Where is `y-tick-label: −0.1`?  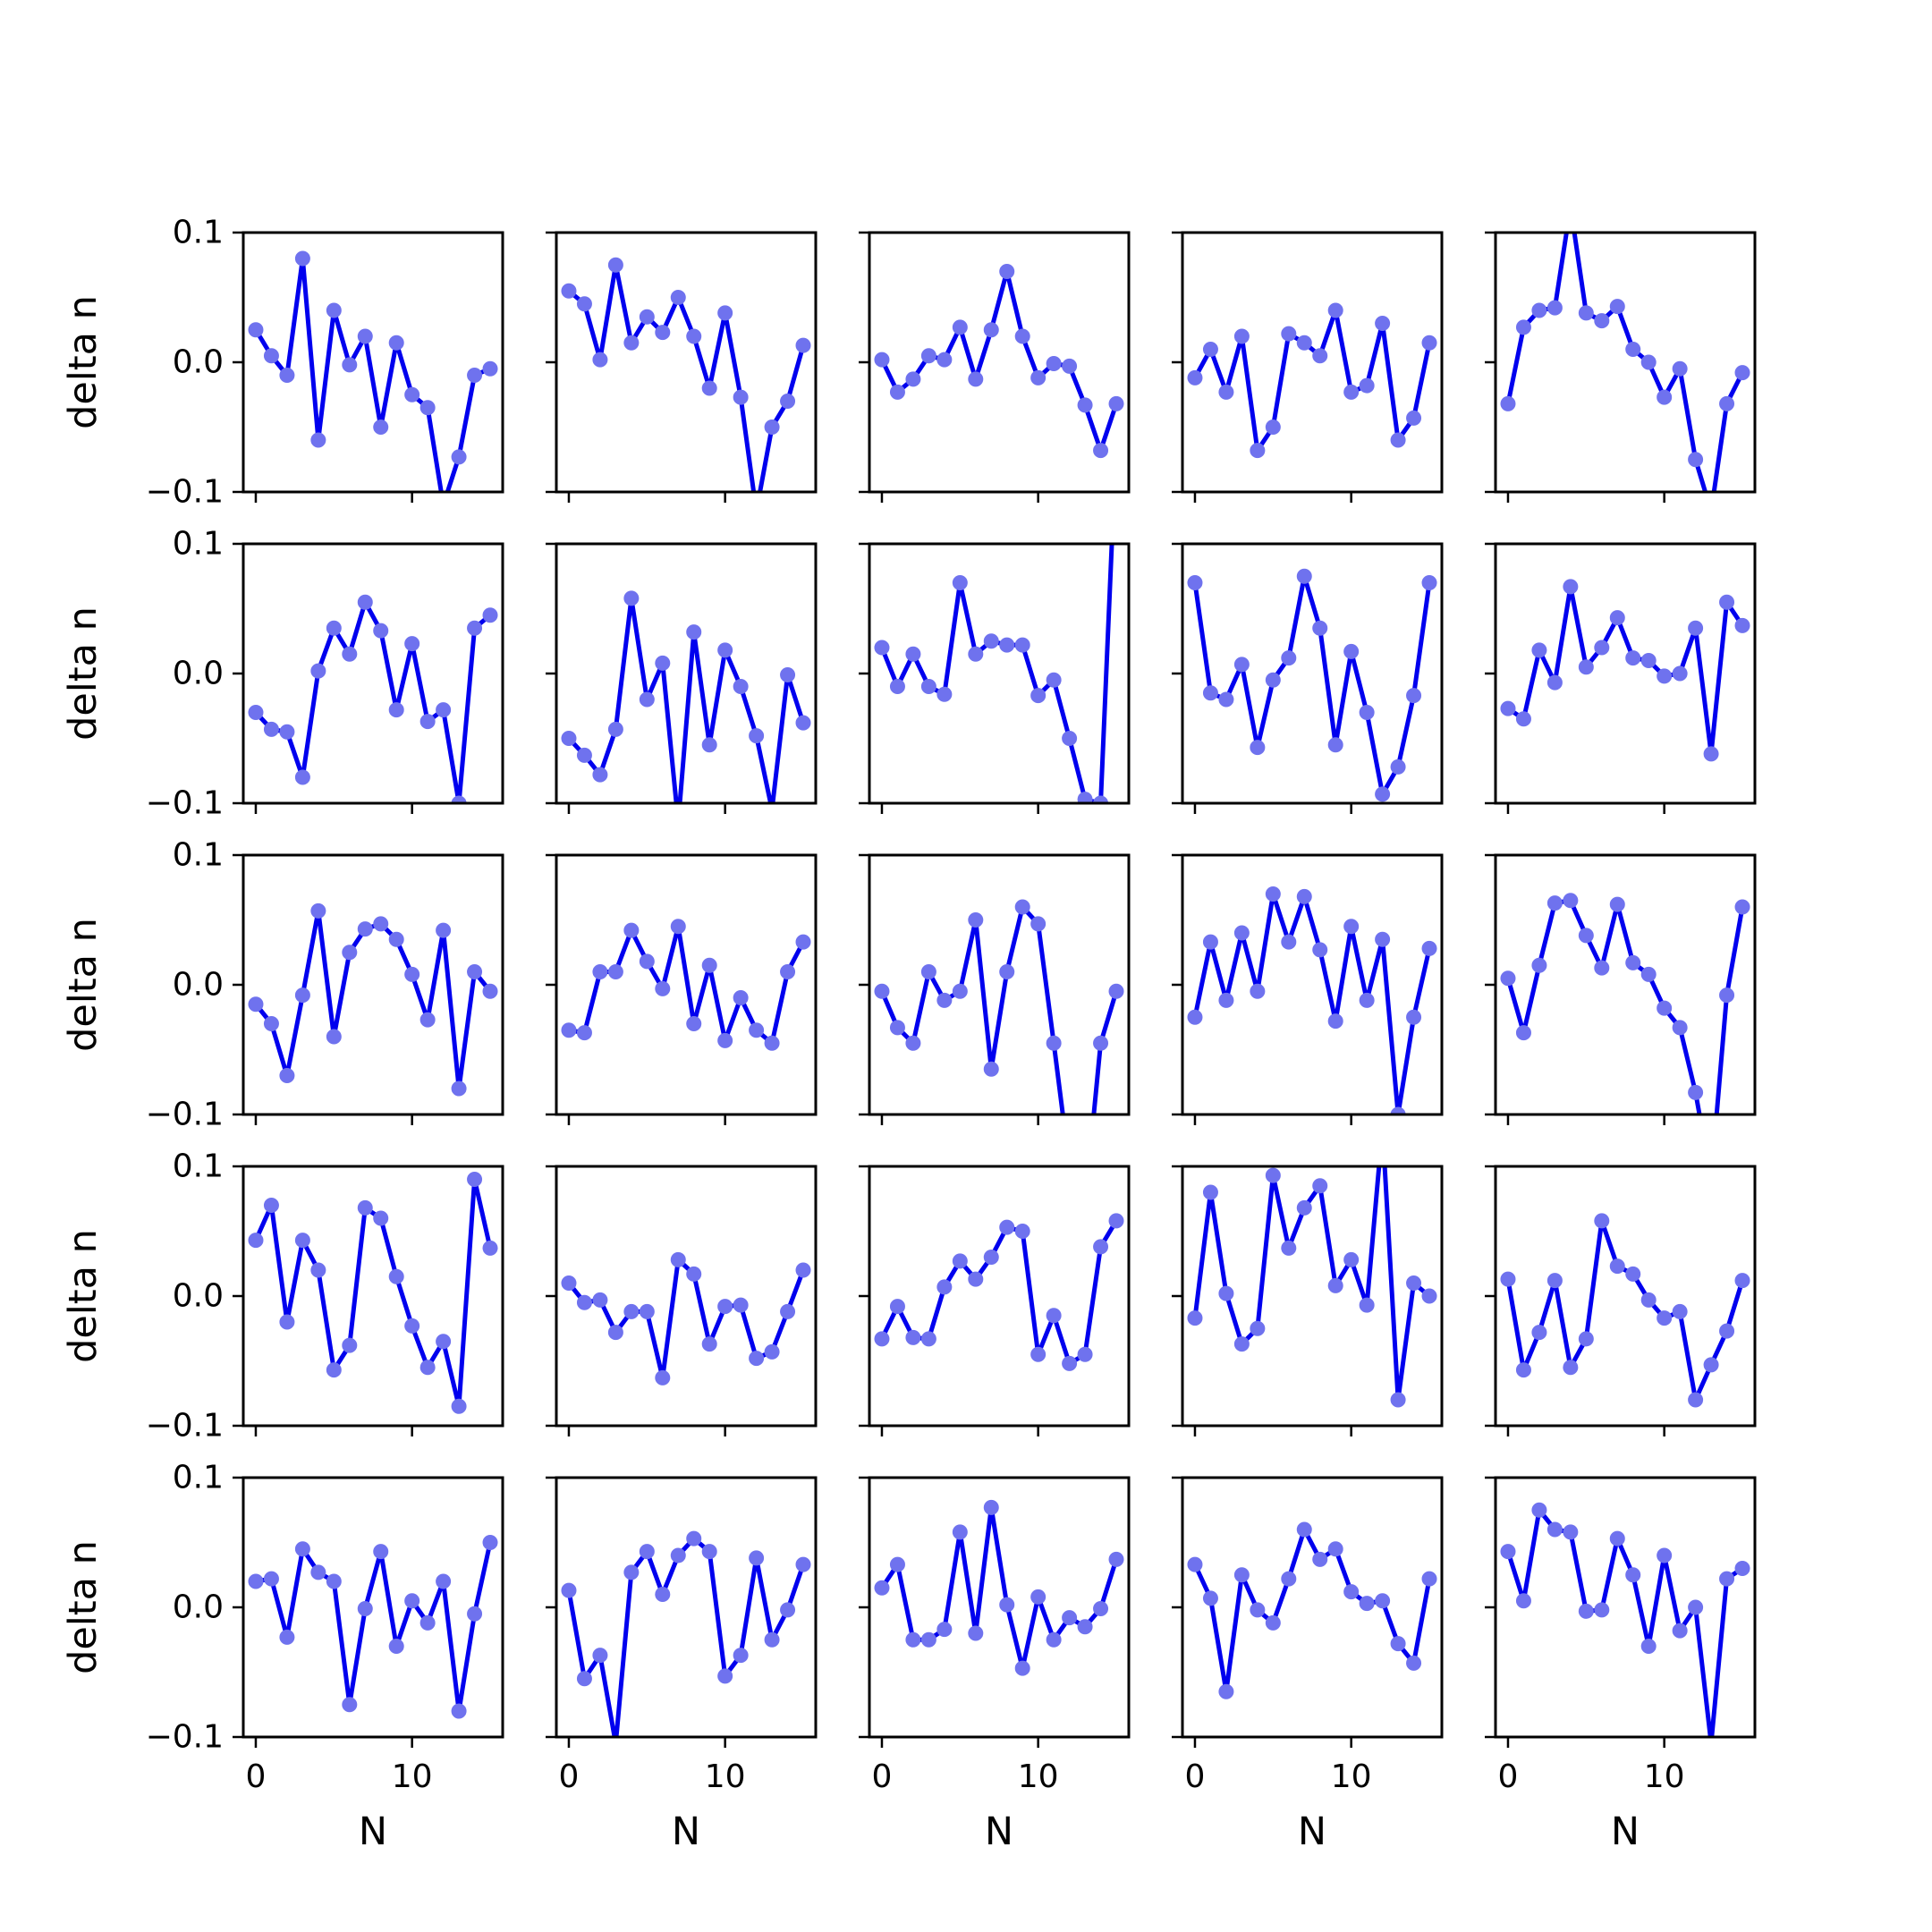
y-tick-label: −0.1 is located at coordinates (185, 1426).